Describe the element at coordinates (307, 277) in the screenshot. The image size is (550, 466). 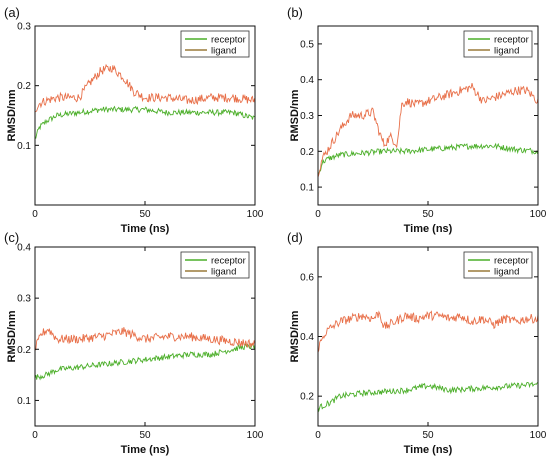
I see `y-tick-label: 0.6` at that location.